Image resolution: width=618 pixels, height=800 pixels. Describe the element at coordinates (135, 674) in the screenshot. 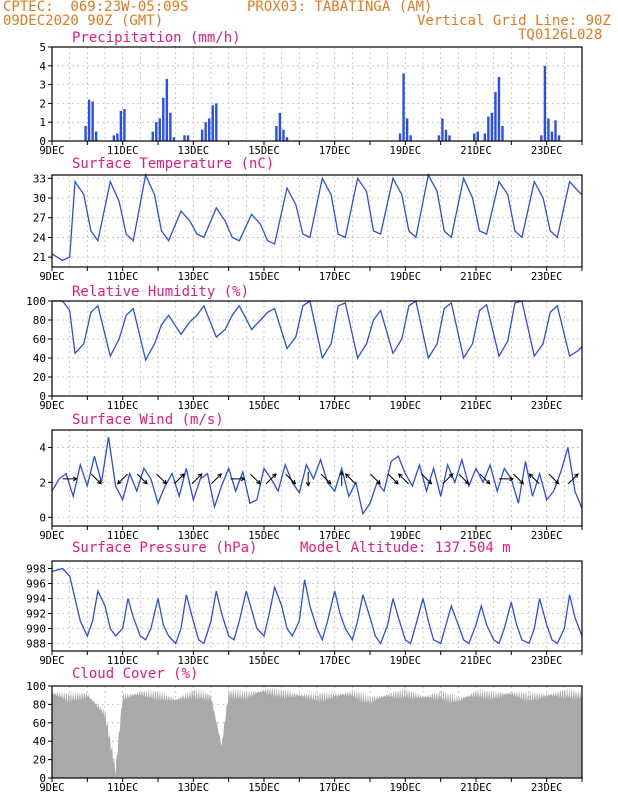

I see `panel-title: Cloud Cover (%)` at that location.